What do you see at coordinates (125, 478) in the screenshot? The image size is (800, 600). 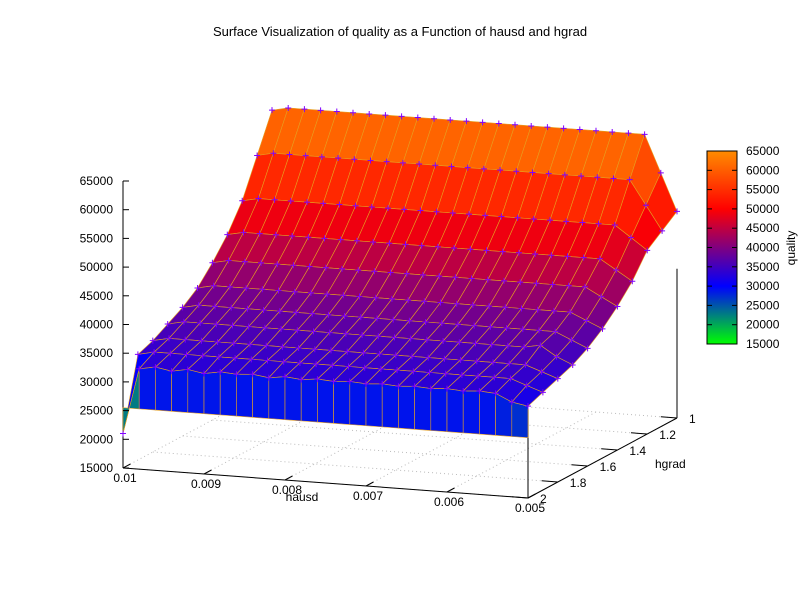 I see `x-tick-label: 0.01` at bounding box center [125, 478].